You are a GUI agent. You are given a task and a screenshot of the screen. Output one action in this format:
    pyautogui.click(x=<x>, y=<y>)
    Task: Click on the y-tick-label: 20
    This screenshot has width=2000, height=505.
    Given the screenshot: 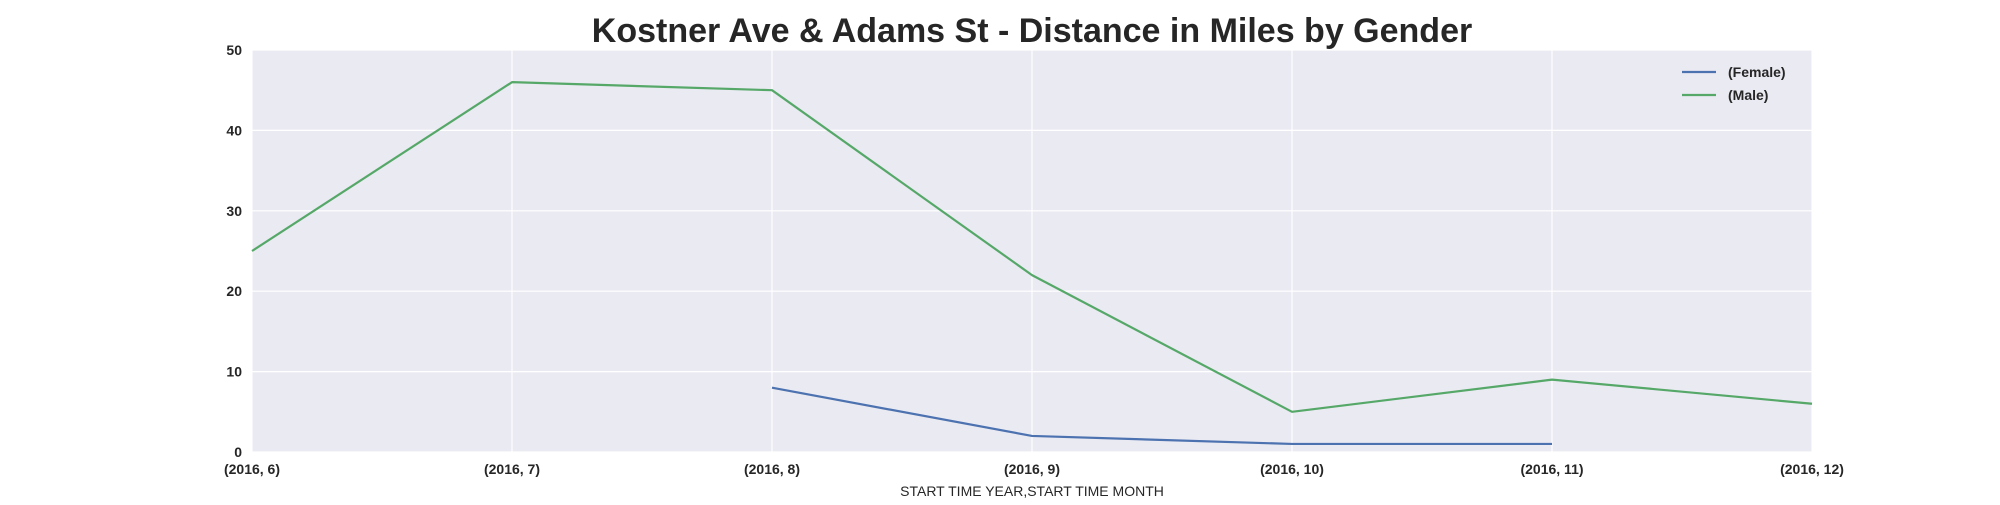 What is the action you would take?
    pyautogui.click(x=234, y=291)
    